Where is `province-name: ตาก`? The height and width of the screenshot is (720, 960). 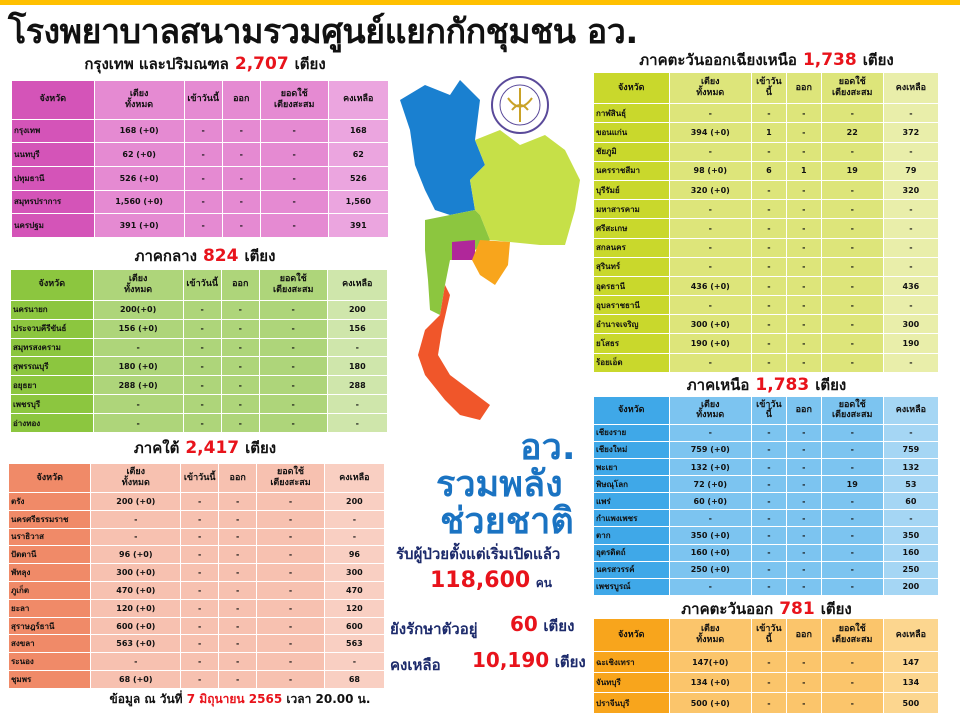
province-name: ตาก is located at coordinates (631, 535).